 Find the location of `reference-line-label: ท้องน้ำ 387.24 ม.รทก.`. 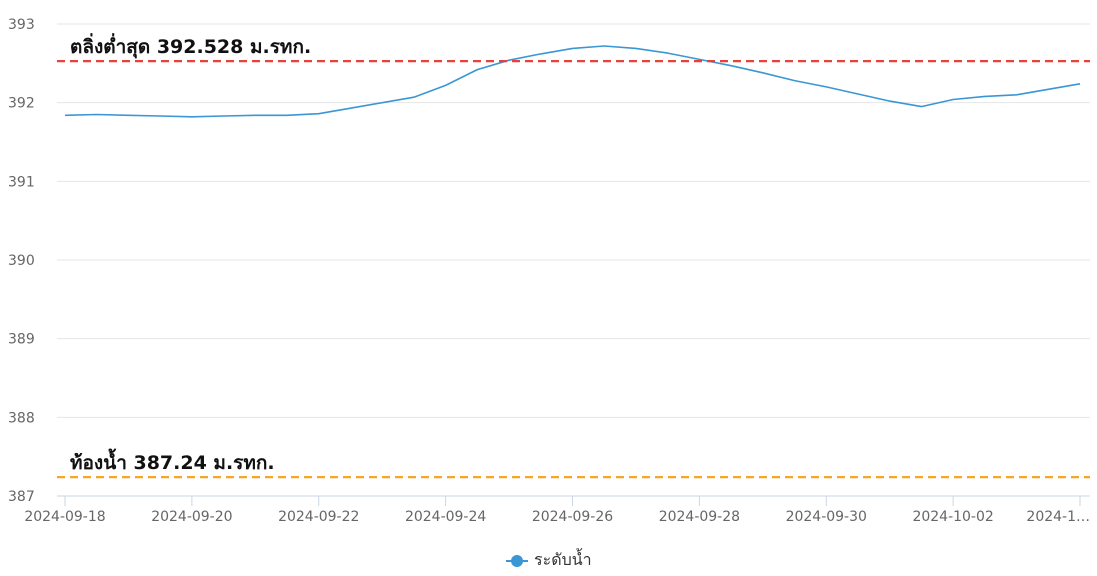

reference-line-label: ท้องน้ำ 387.24 ม.รทก. is located at coordinates (172, 461).